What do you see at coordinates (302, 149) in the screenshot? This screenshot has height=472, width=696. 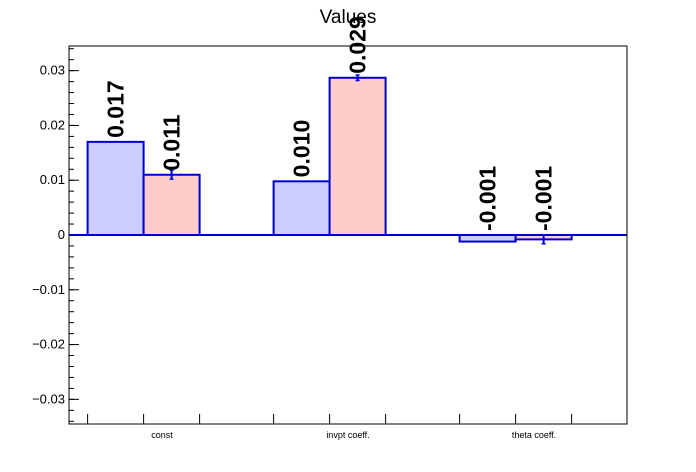 I see `data-label: 0.010` at bounding box center [302, 149].